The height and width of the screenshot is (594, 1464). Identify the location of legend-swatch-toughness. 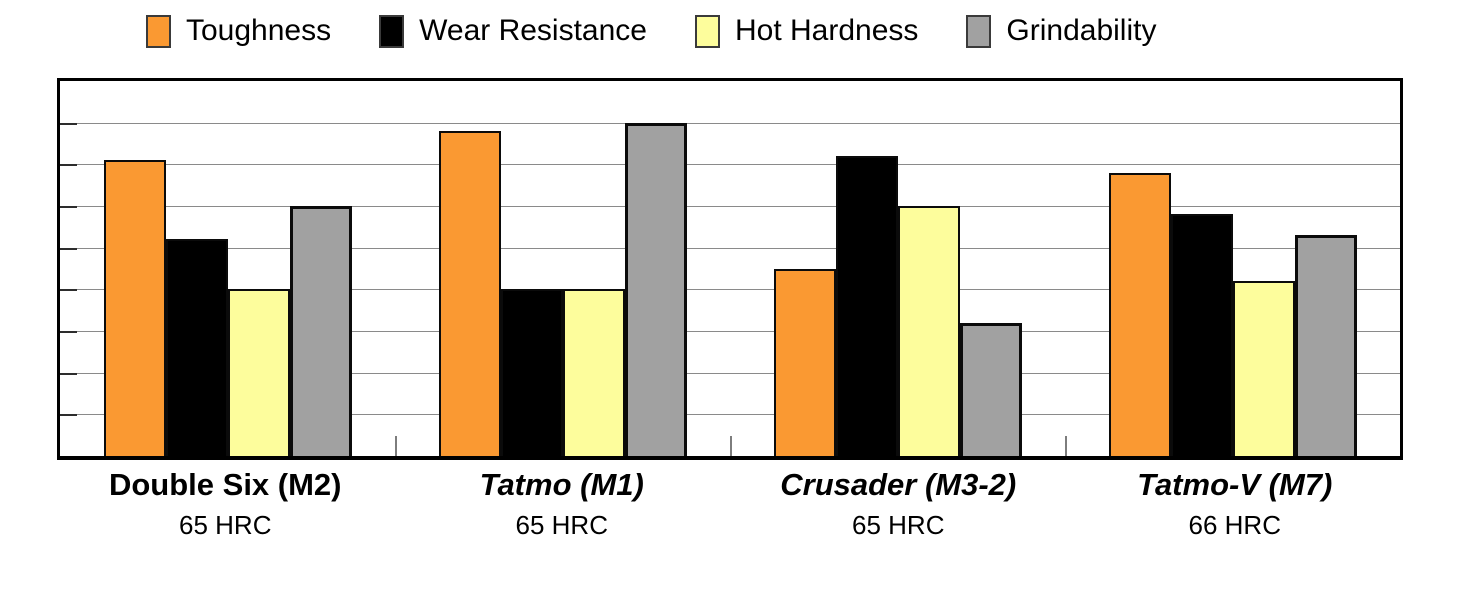
(158, 31).